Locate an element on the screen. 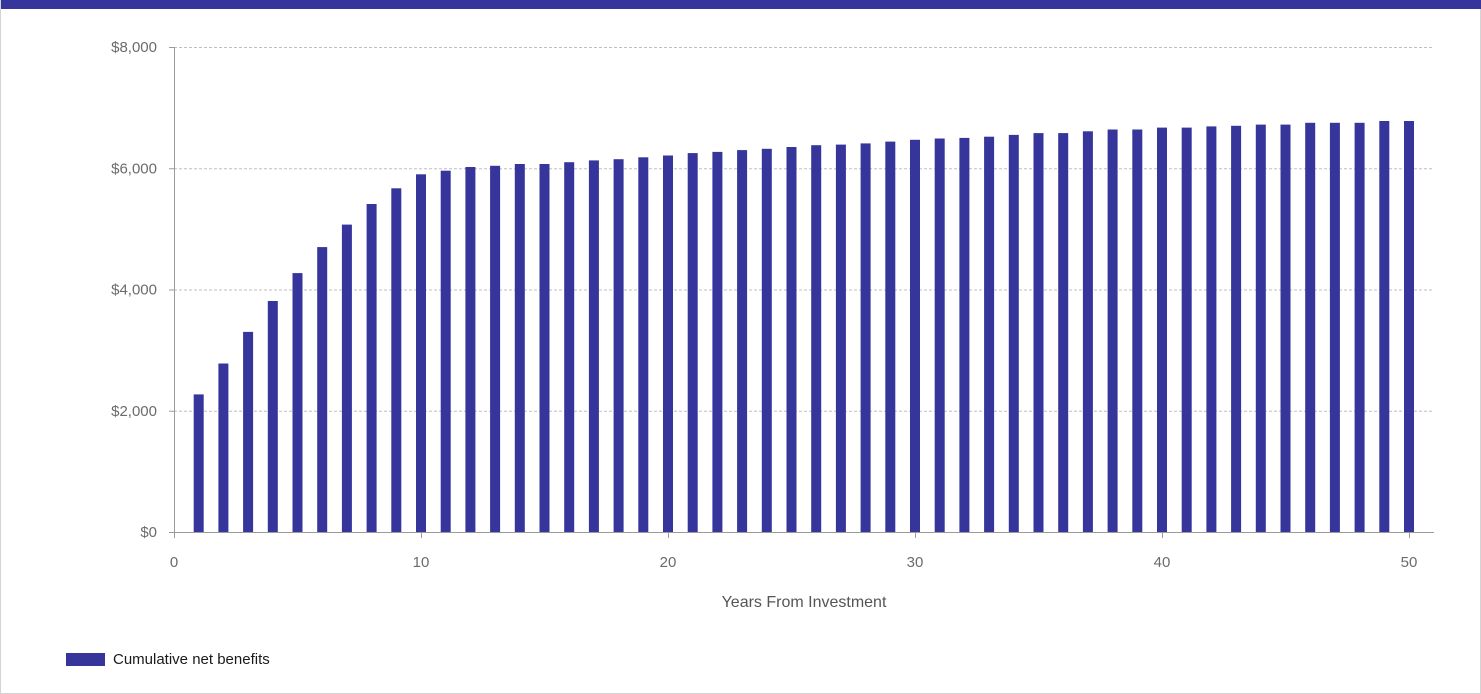  y-tick-label: $4,000 is located at coordinates (134, 290).